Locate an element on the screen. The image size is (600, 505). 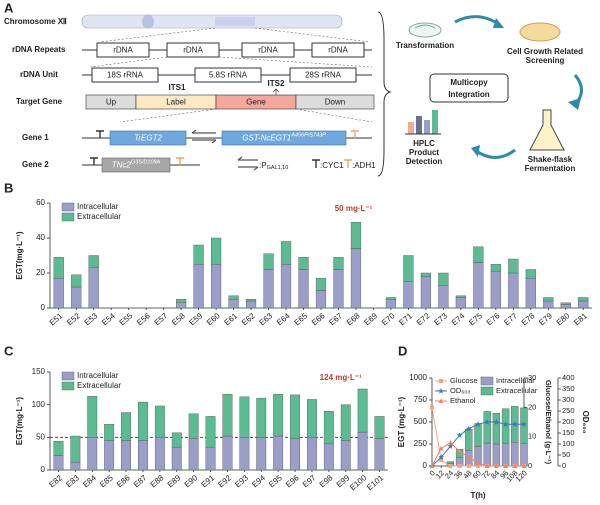
integration-box is located at coordinates (469, 88).